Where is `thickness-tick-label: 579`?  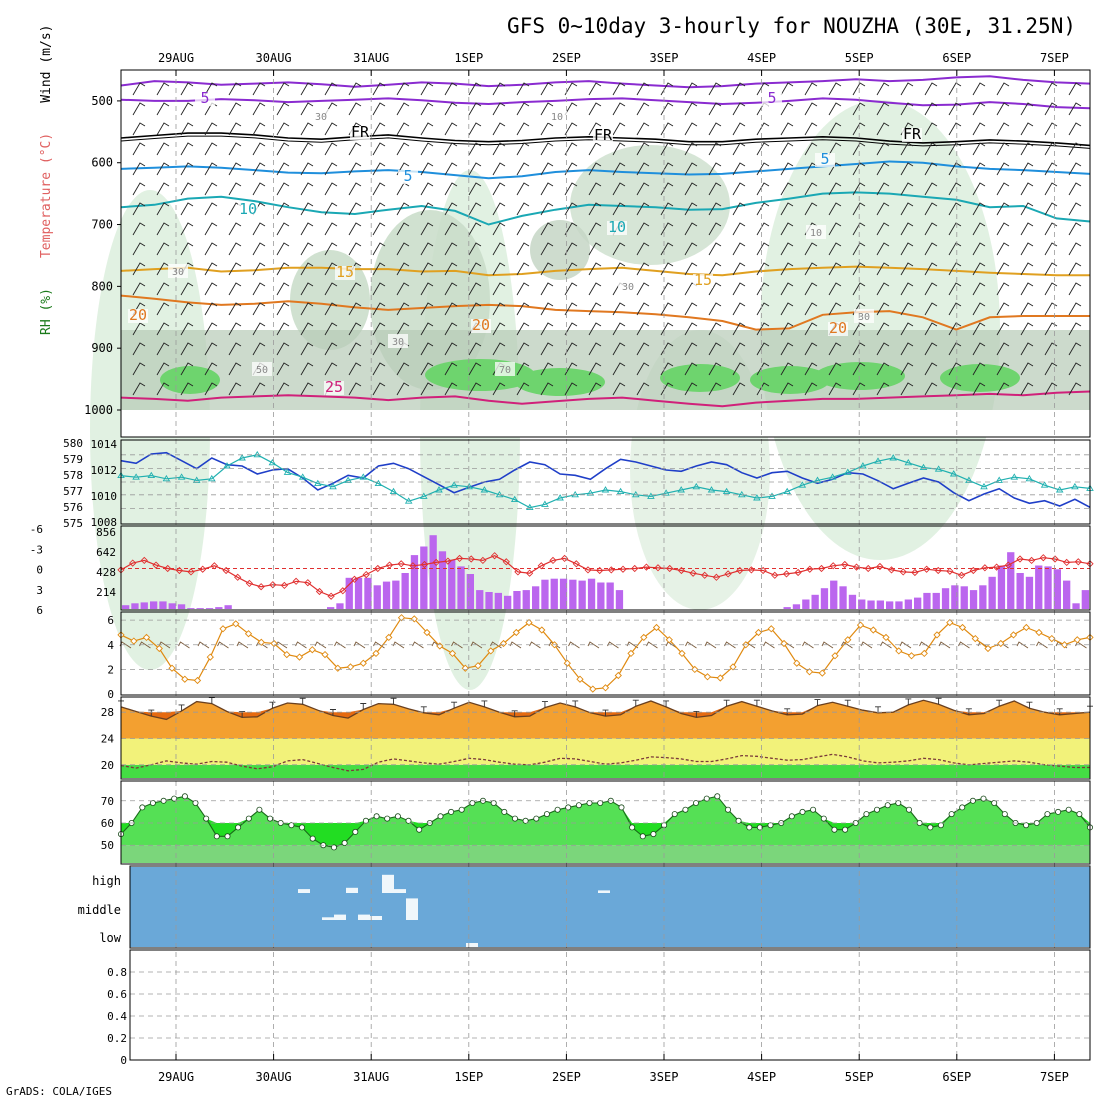
thickness-tick-label: 579 is located at coordinates (73, 459).